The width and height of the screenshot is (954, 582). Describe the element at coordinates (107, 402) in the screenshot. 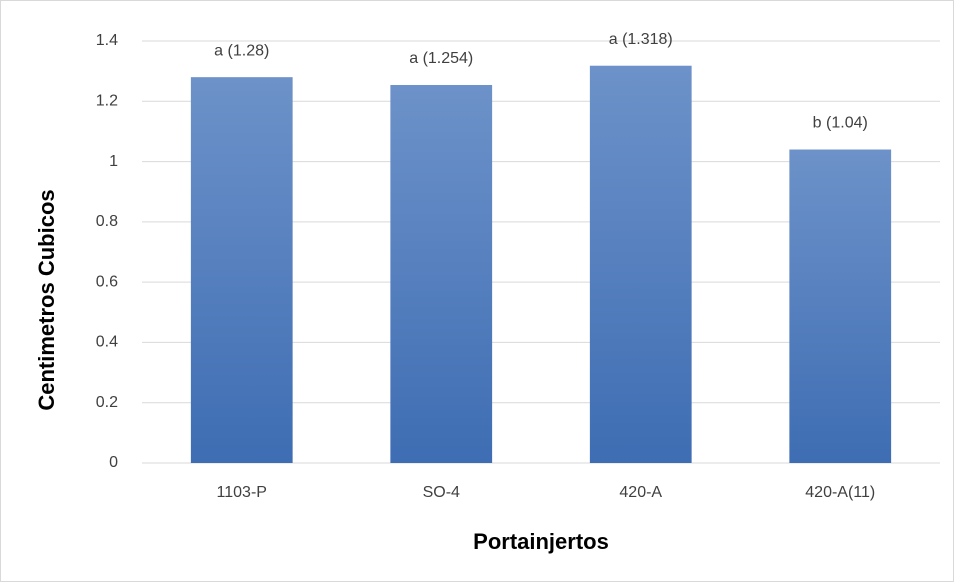

I see `y-tick-label: 0.2` at that location.